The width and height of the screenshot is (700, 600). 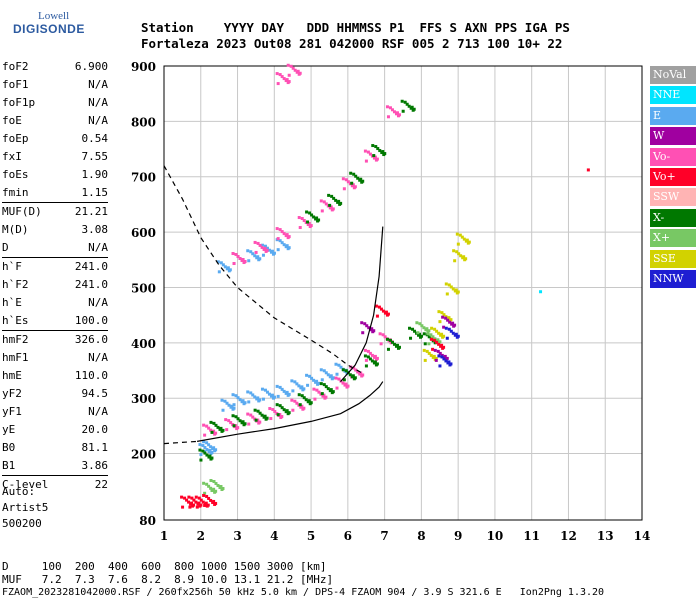 What do you see at coordinates (25, 508) in the screenshot?
I see `autoscaling-info: Auto: Artist5 500200` at bounding box center [25, 508].